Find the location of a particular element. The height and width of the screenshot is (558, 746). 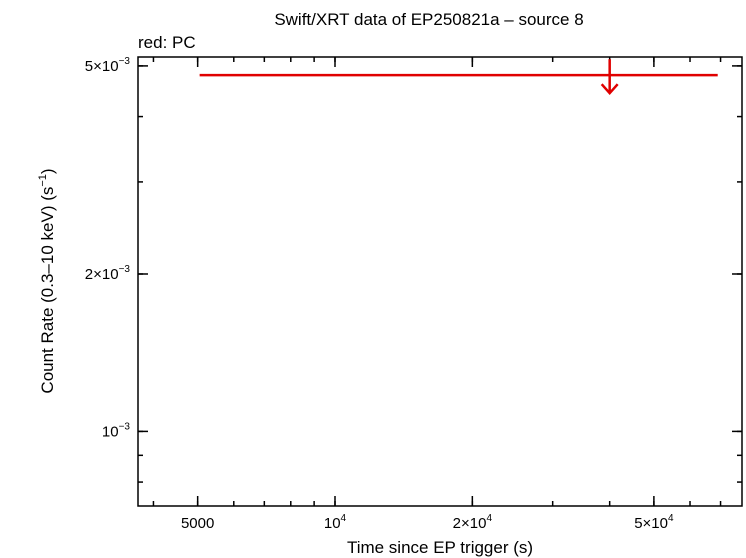

x-tick-label: 5×10⁴ is located at coordinates (654, 522).